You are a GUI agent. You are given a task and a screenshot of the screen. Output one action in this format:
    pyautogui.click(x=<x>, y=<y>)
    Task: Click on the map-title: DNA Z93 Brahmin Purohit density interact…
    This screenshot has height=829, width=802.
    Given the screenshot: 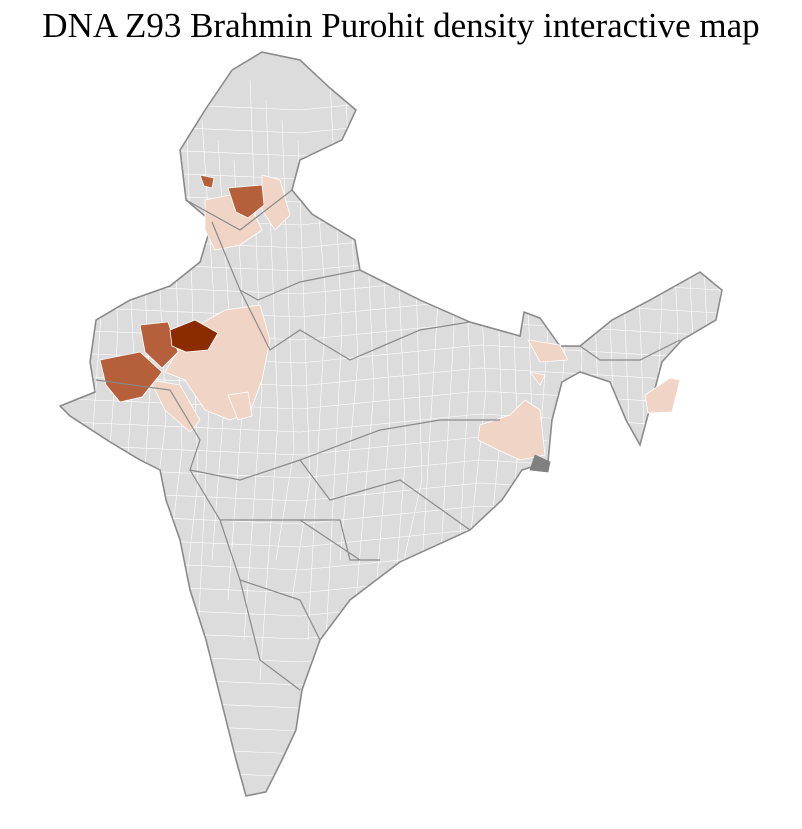 What is the action you would take?
    pyautogui.click(x=401, y=25)
    